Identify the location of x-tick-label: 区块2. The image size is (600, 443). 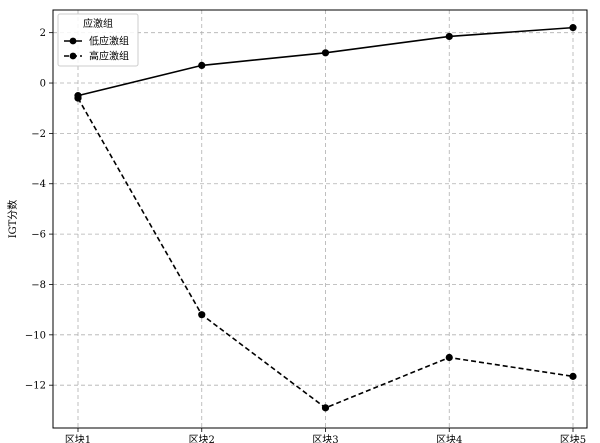
(202, 438).